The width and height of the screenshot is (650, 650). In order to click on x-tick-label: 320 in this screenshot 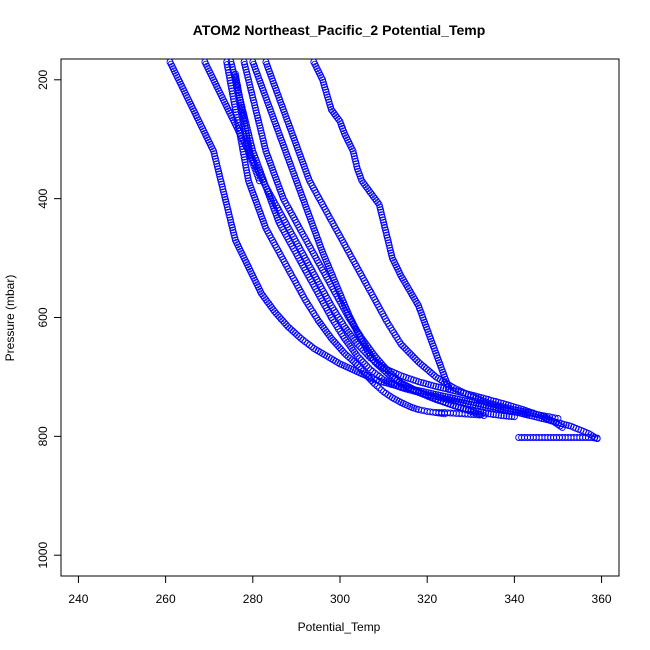, I will do `click(427, 599)`.